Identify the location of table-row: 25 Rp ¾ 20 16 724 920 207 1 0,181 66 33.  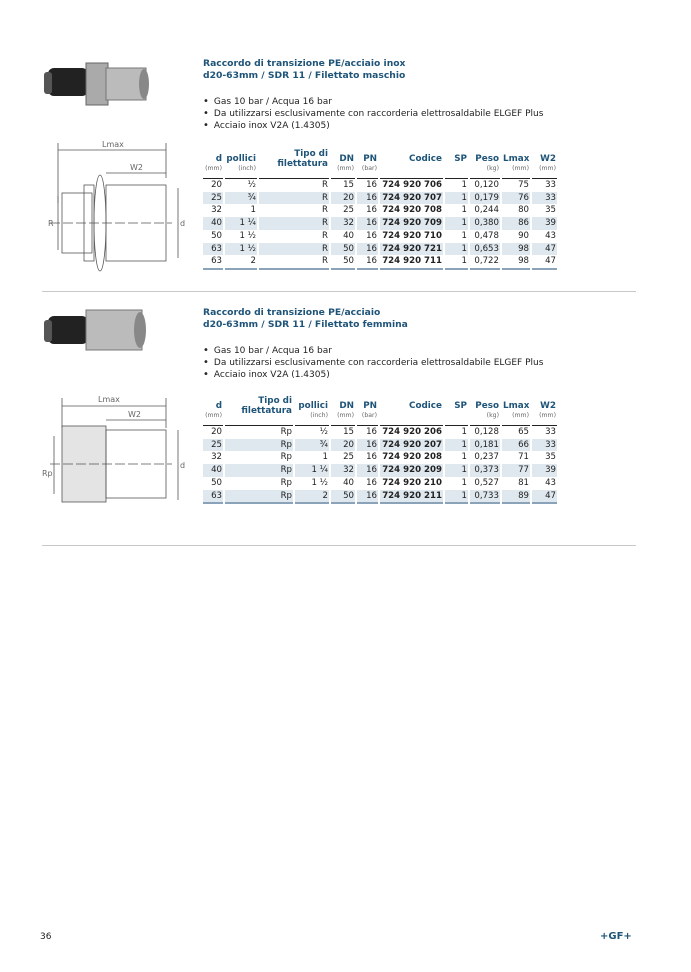
(380, 445).